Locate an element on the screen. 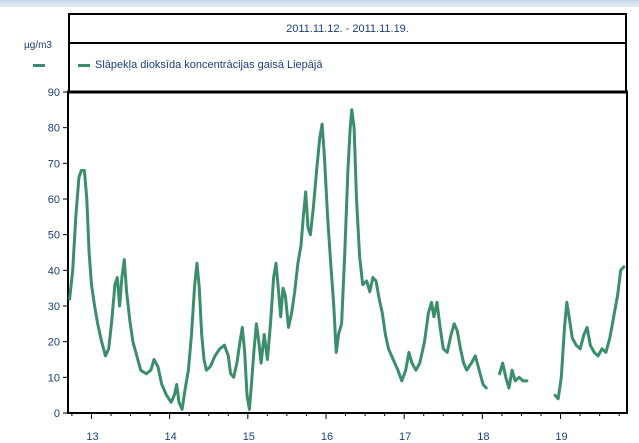  y-tick-label: 10 is located at coordinates (54, 378).